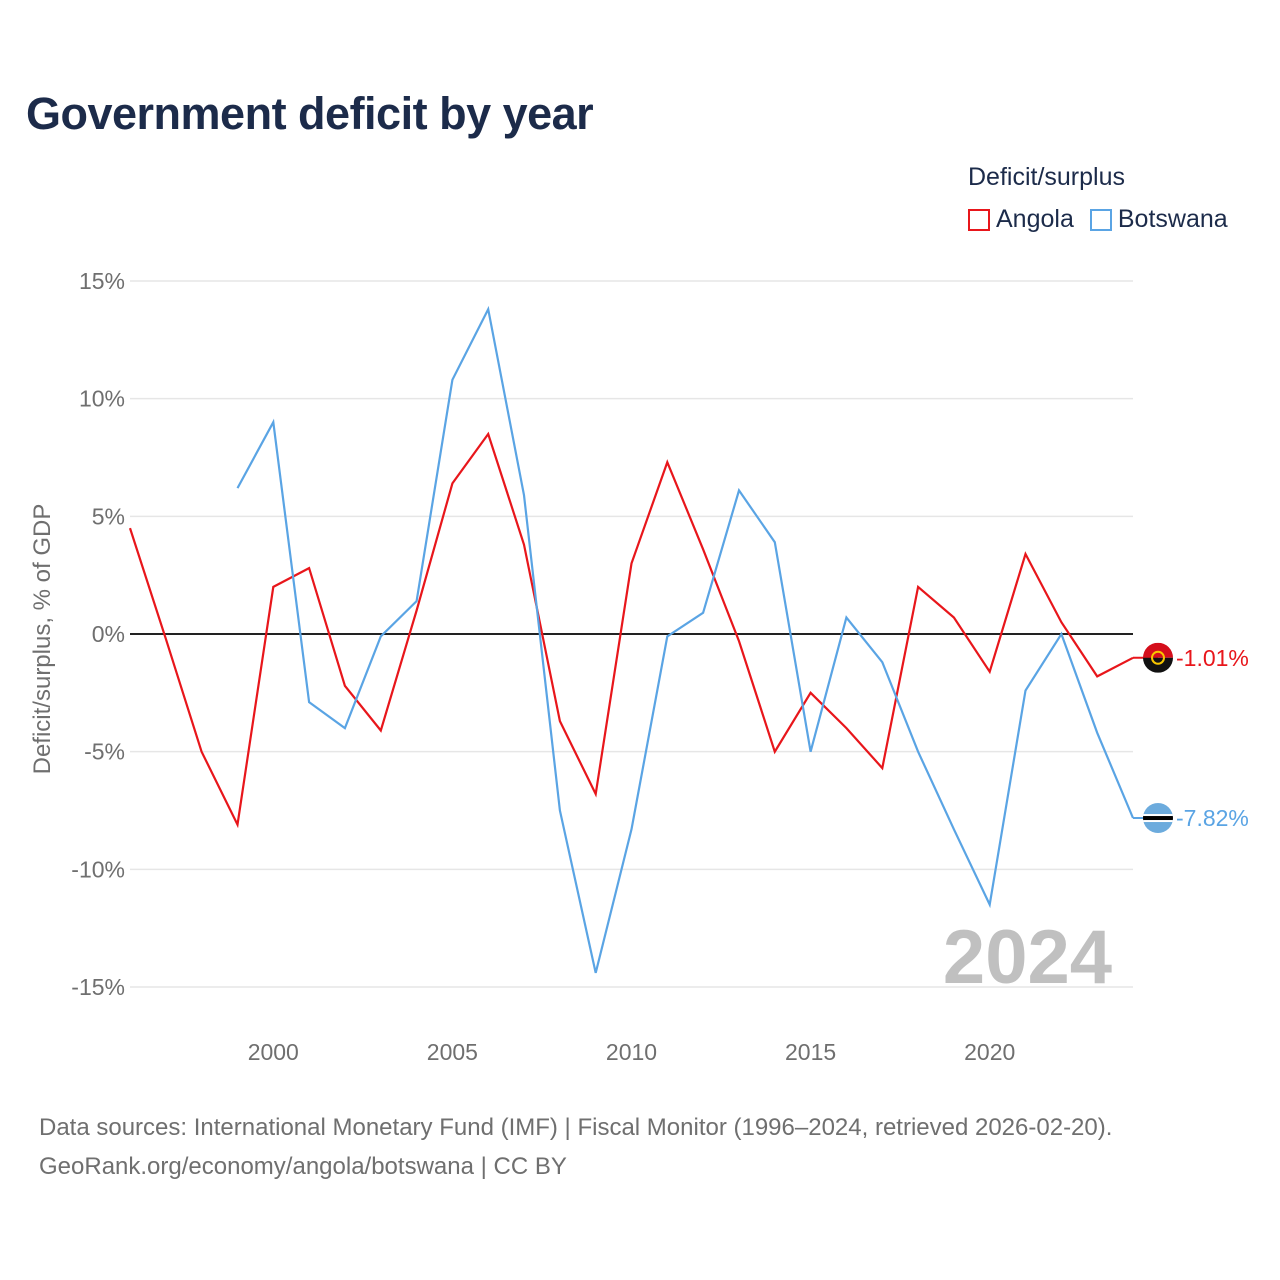 The width and height of the screenshot is (1280, 1280). What do you see at coordinates (310, 113) in the screenshot?
I see `chart-title: Government deficit by year` at bounding box center [310, 113].